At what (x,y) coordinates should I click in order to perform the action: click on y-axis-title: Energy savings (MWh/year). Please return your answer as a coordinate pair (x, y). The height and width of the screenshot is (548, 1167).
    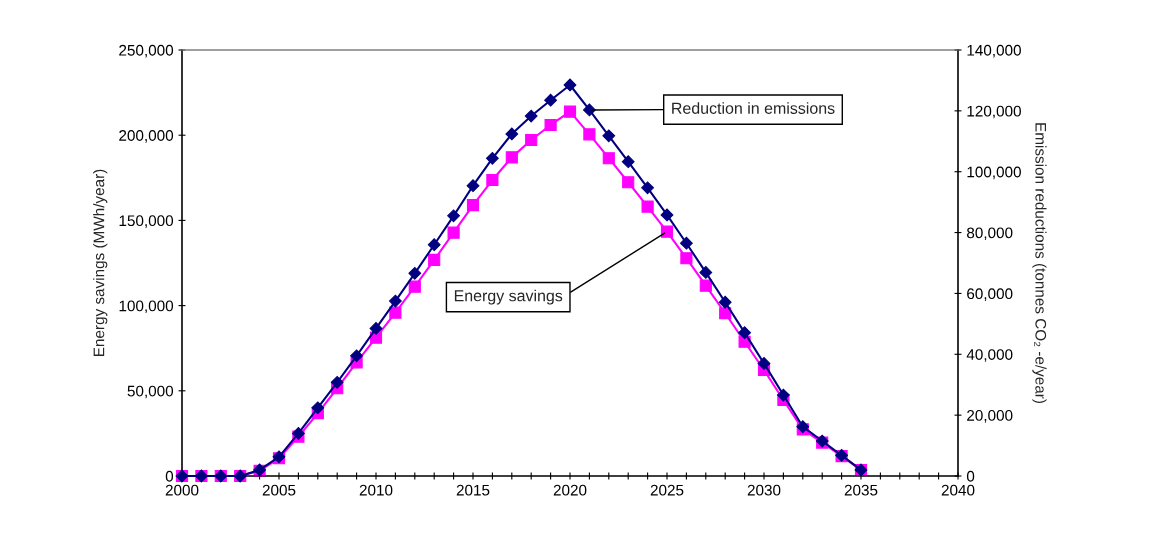
    Looking at the image, I should click on (100, 262).